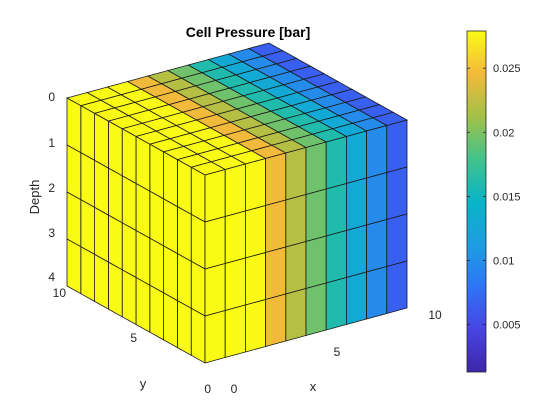 The height and width of the screenshot is (420, 560). I want to click on y-tick-label: 0, so click(207, 389).